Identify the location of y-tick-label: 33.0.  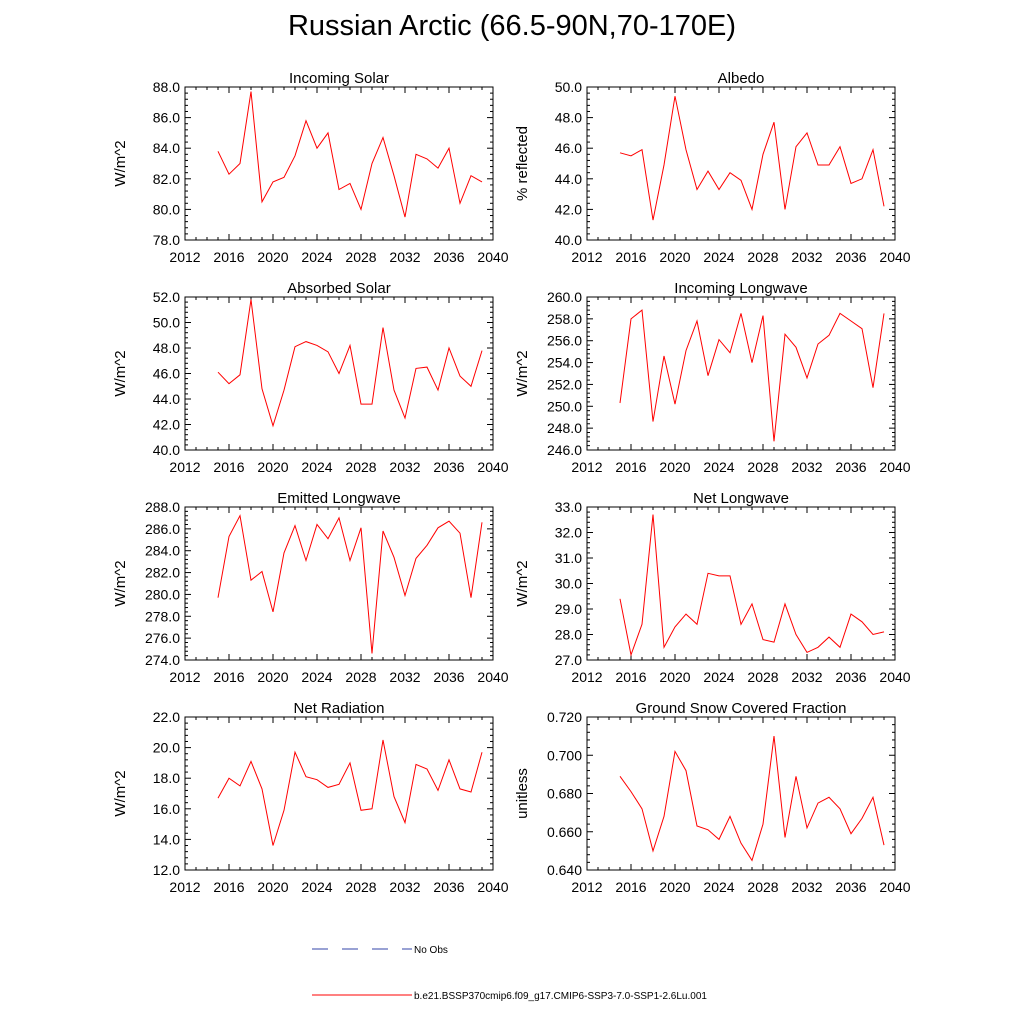
(568, 507).